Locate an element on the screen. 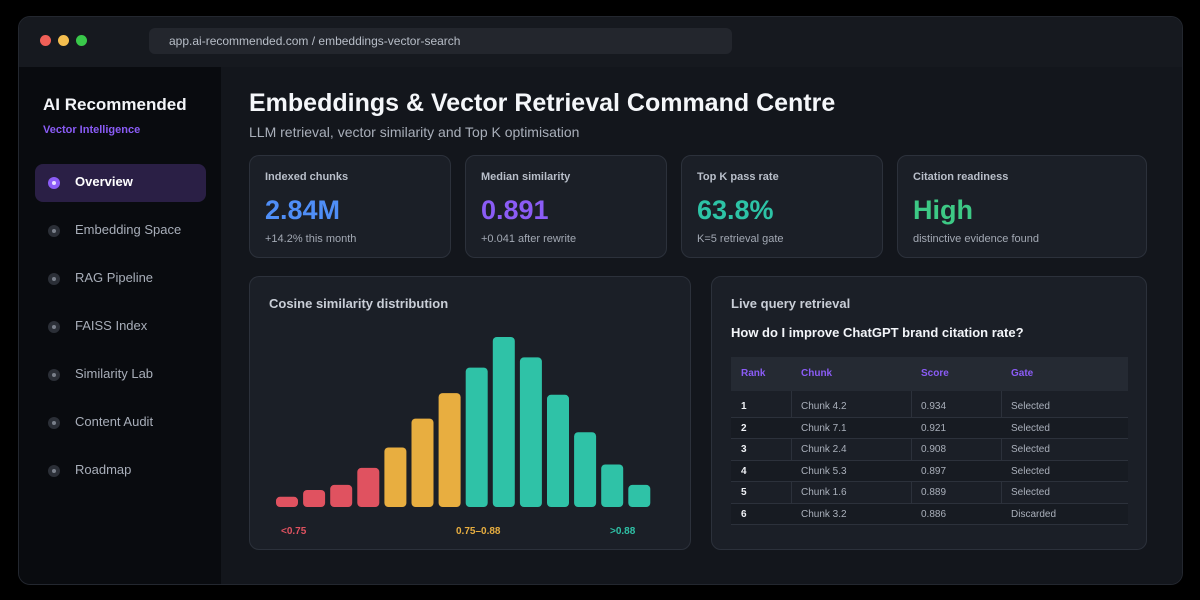 Image resolution: width=1200 pixels, height=600 pixels. cell-chunk: Chunk 3.2 is located at coordinates (824, 514).